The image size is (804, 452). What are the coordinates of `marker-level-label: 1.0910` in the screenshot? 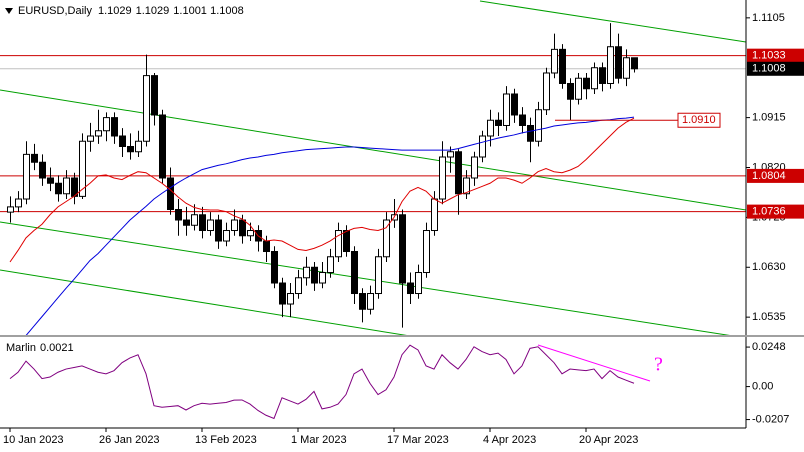 It's located at (699, 120).